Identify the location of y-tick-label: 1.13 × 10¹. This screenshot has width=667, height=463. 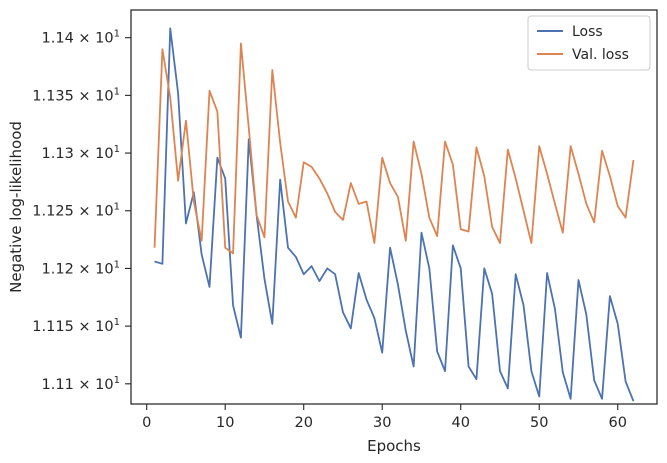
(81, 153).